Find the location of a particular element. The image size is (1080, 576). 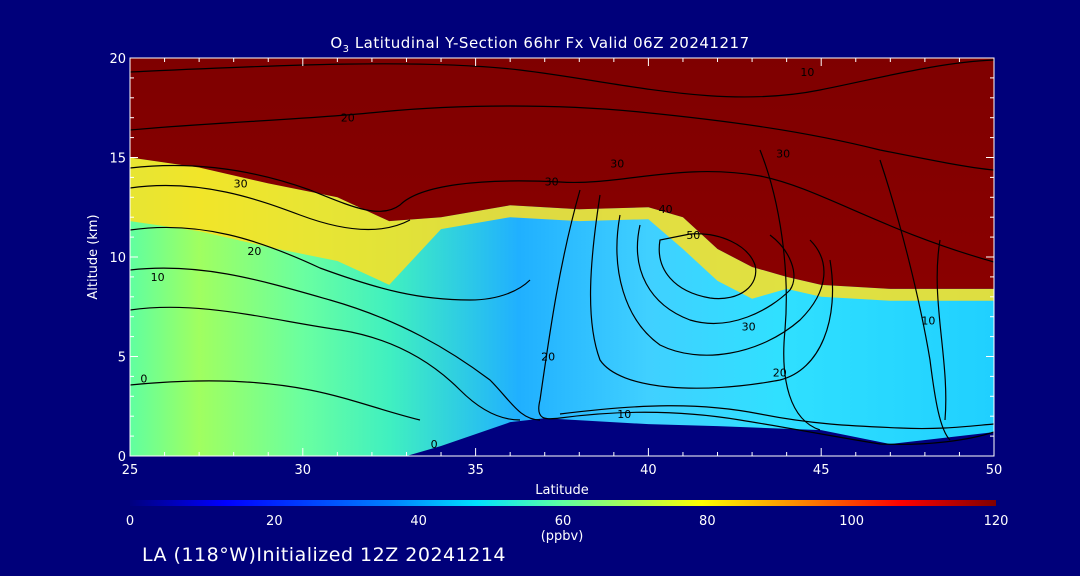

y-axis-label: Altitude (km) is located at coordinates (93, 256).